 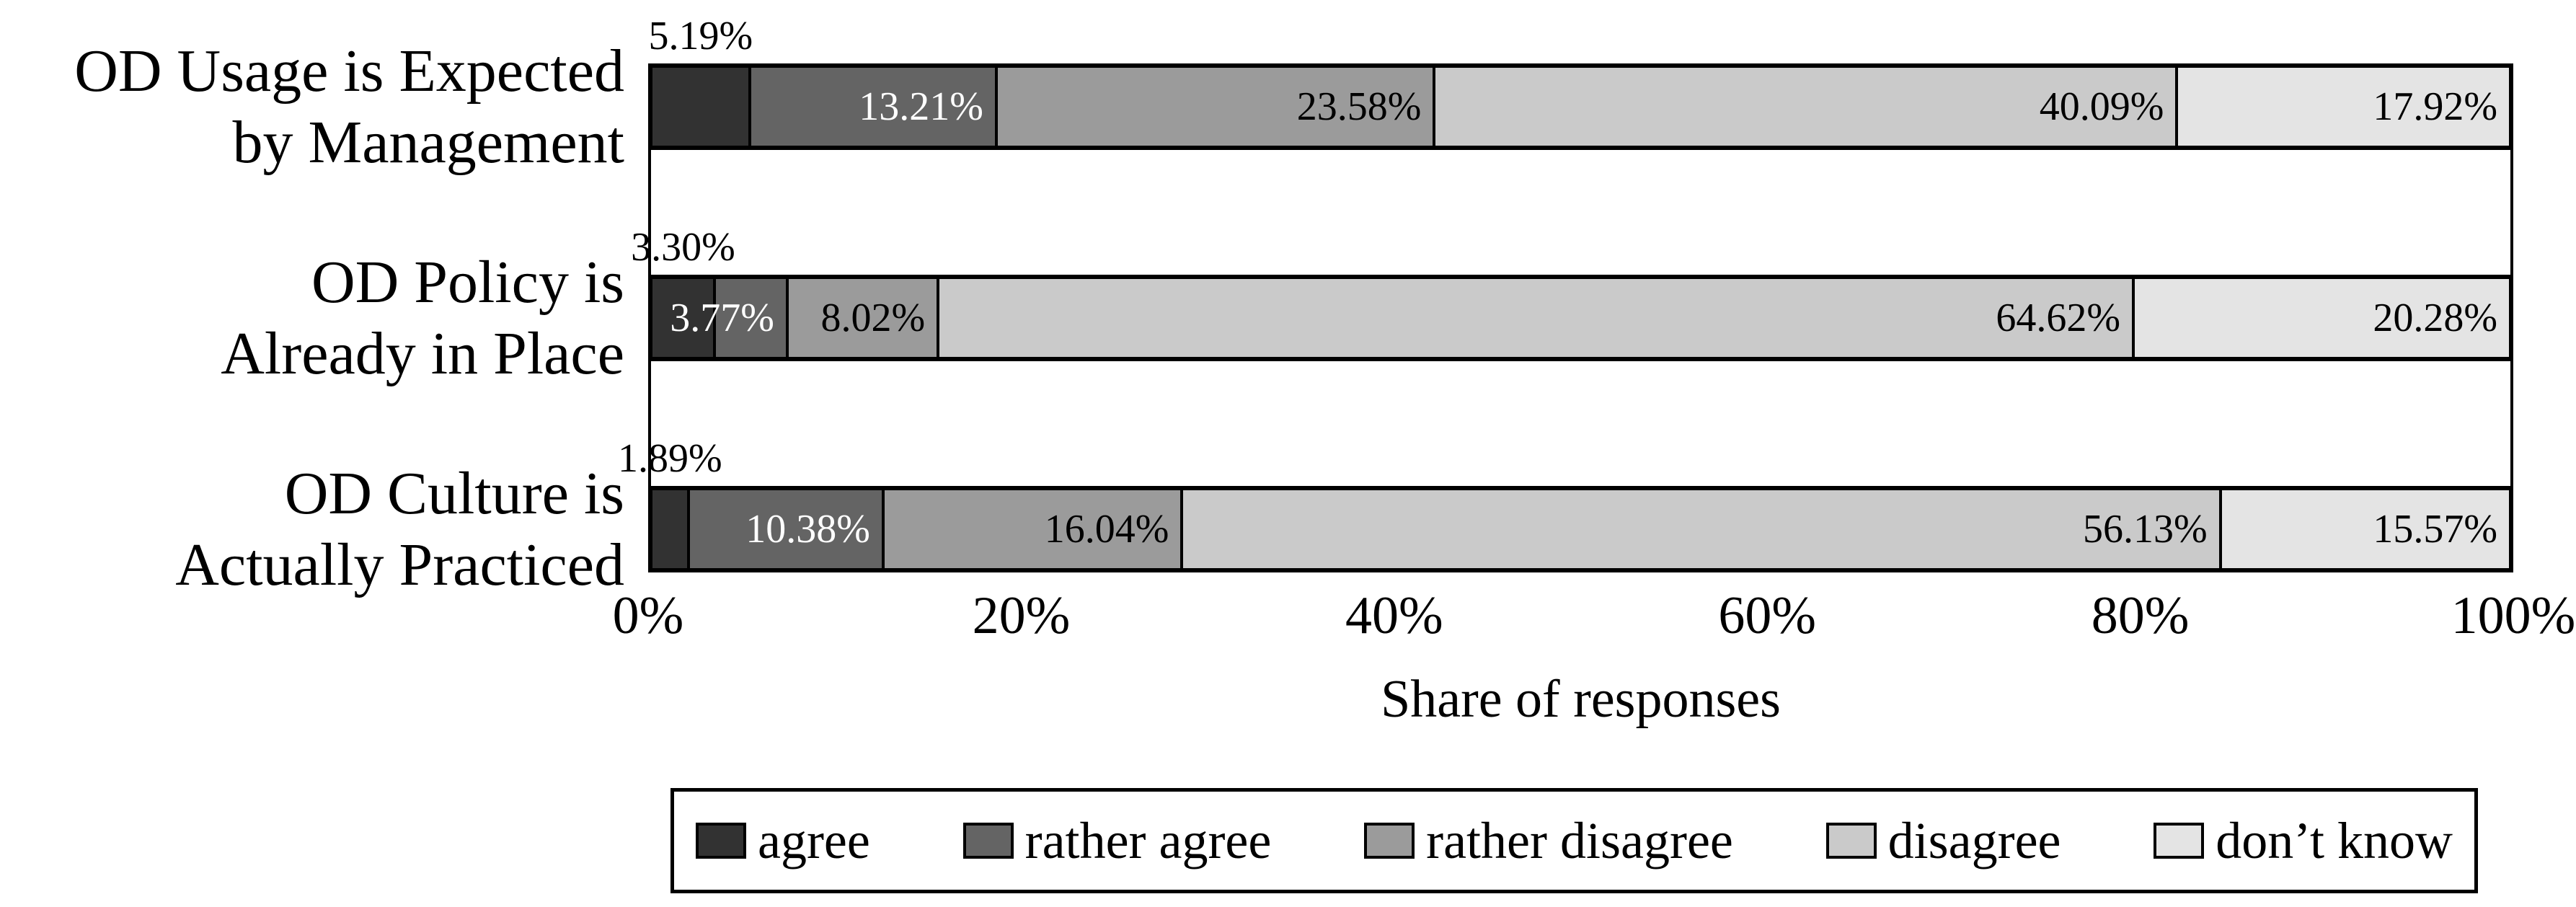 What do you see at coordinates (1767, 615) in the screenshot?
I see `x-tick-label: 60%` at bounding box center [1767, 615].